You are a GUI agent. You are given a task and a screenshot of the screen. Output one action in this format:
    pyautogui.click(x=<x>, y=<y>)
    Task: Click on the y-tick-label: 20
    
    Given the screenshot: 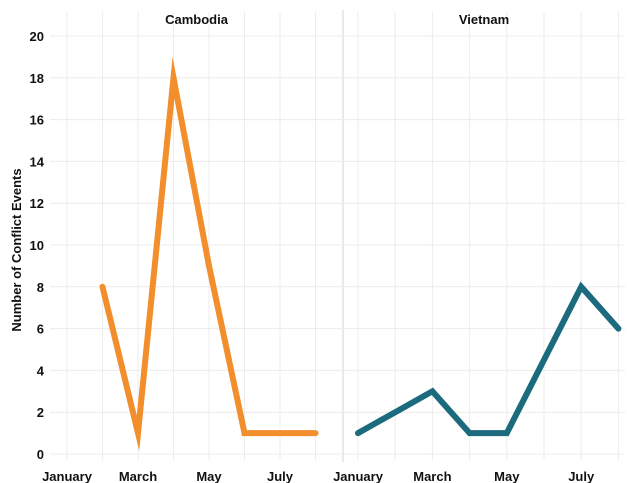 What is the action you would take?
    pyautogui.click(x=37, y=36)
    